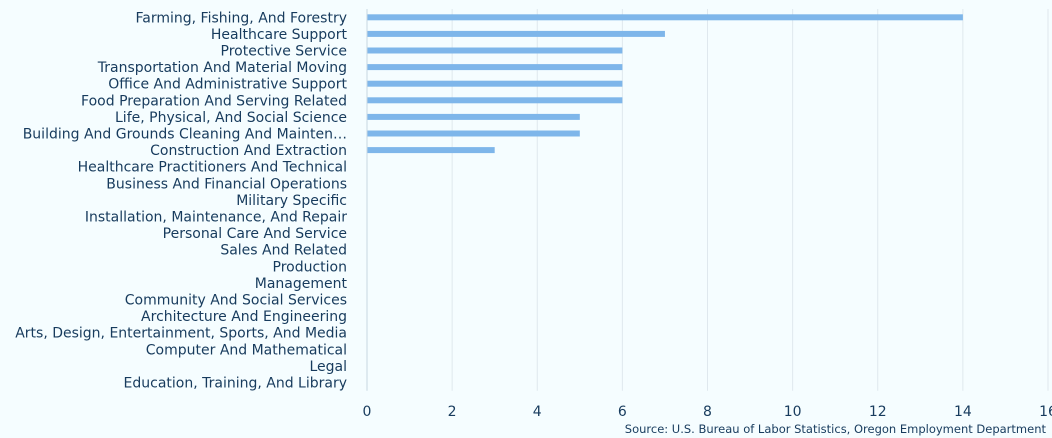  What do you see at coordinates (310, 267) in the screenshot?
I see `category-label: Production` at bounding box center [310, 267].